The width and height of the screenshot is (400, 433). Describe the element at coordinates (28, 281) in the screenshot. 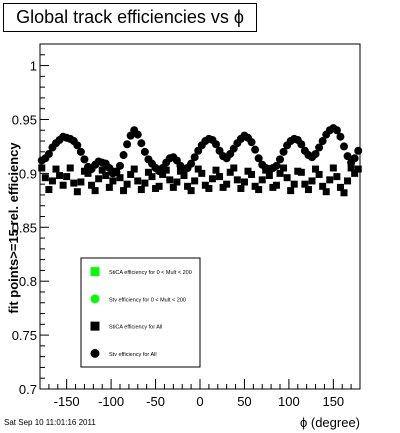

I see `y-tick-label: 0.8` at that location.